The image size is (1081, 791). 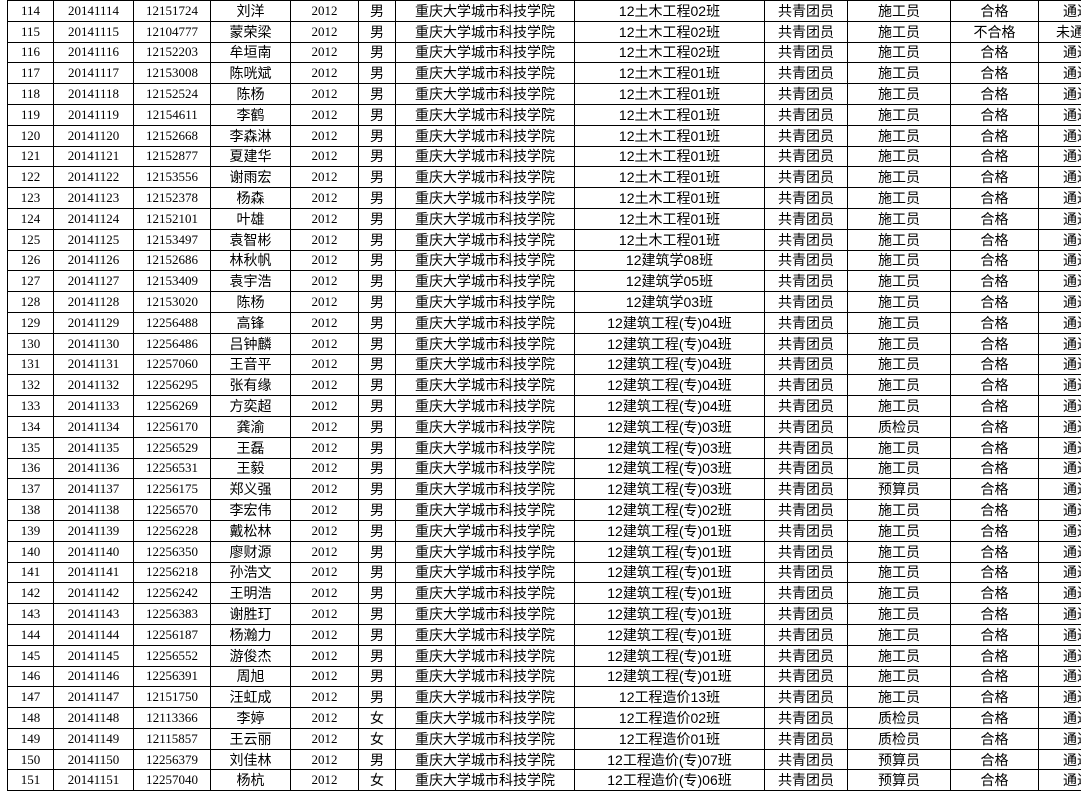 What do you see at coordinates (31, 322) in the screenshot?
I see `cell-sequence-number: 129` at bounding box center [31, 322].